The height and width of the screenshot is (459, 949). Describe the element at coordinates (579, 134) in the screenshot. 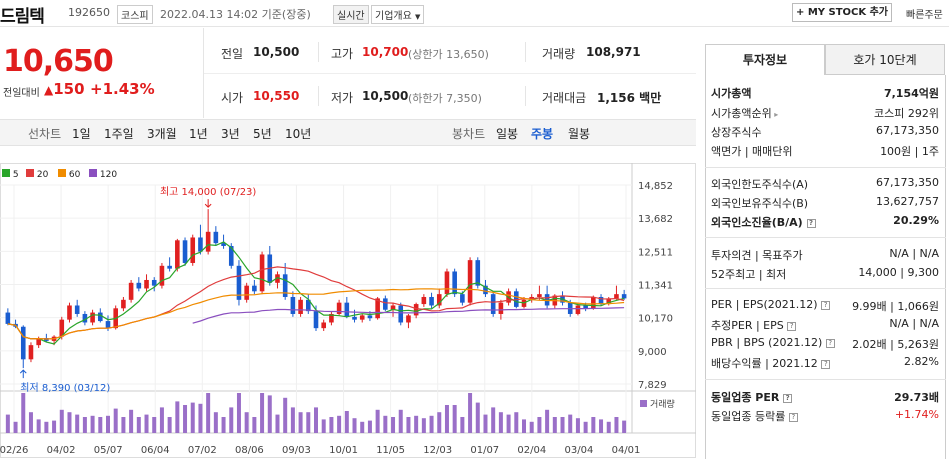

I see `tab-monthly: 월봉` at that location.